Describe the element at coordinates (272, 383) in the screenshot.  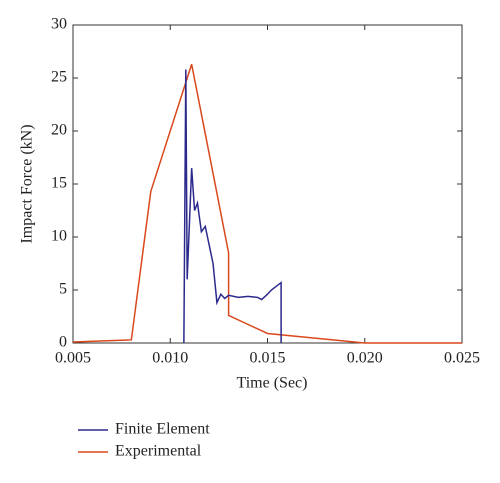
I see `x-axis-label: Time (Sec)` at that location.